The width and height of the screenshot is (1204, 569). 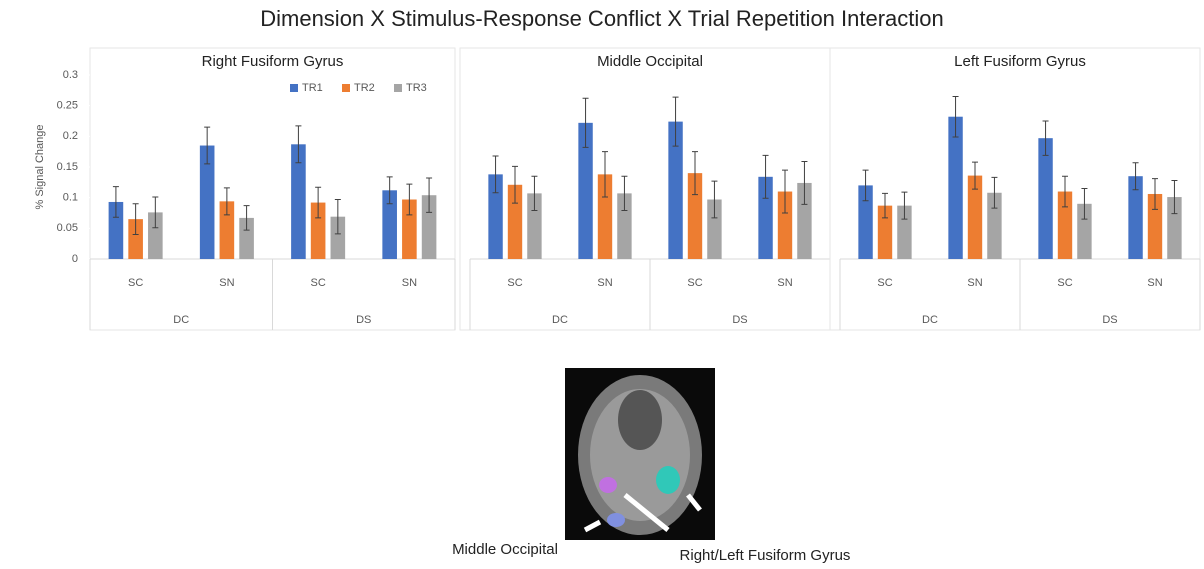 What do you see at coordinates (312, 88) in the screenshot?
I see `legend-label: TR1` at bounding box center [312, 88].